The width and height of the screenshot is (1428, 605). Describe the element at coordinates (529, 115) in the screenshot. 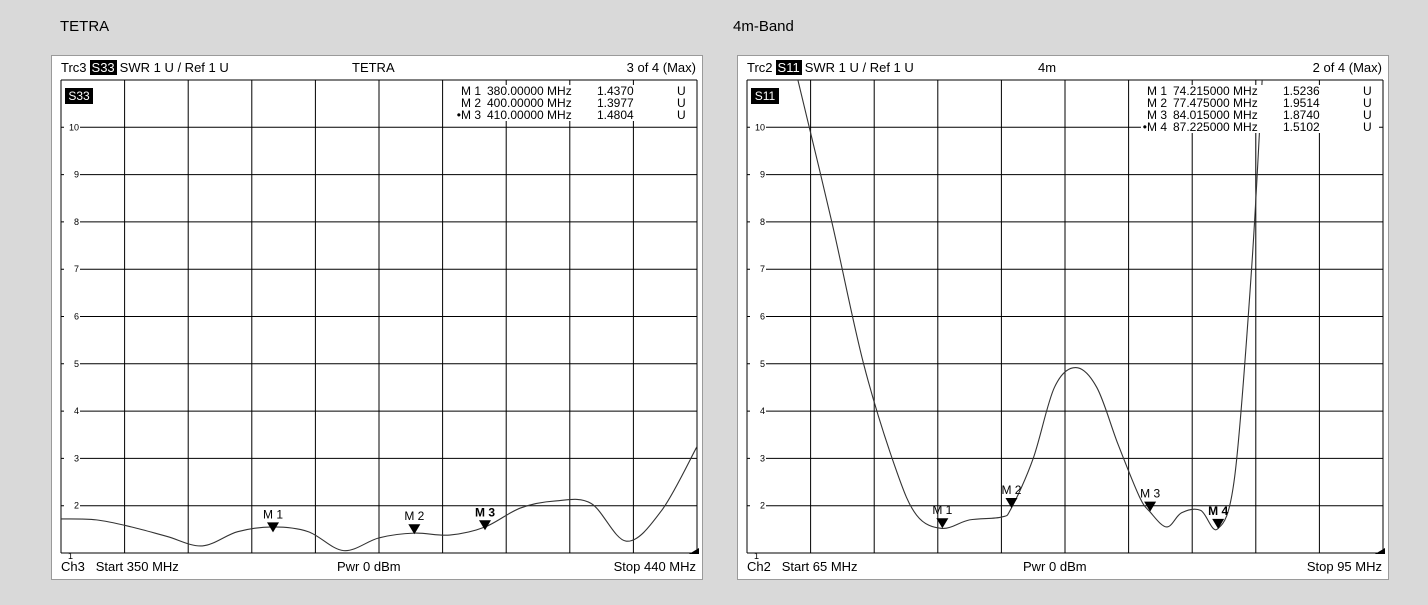

I see `readout-frequency: 410.00000 MHz` at that location.